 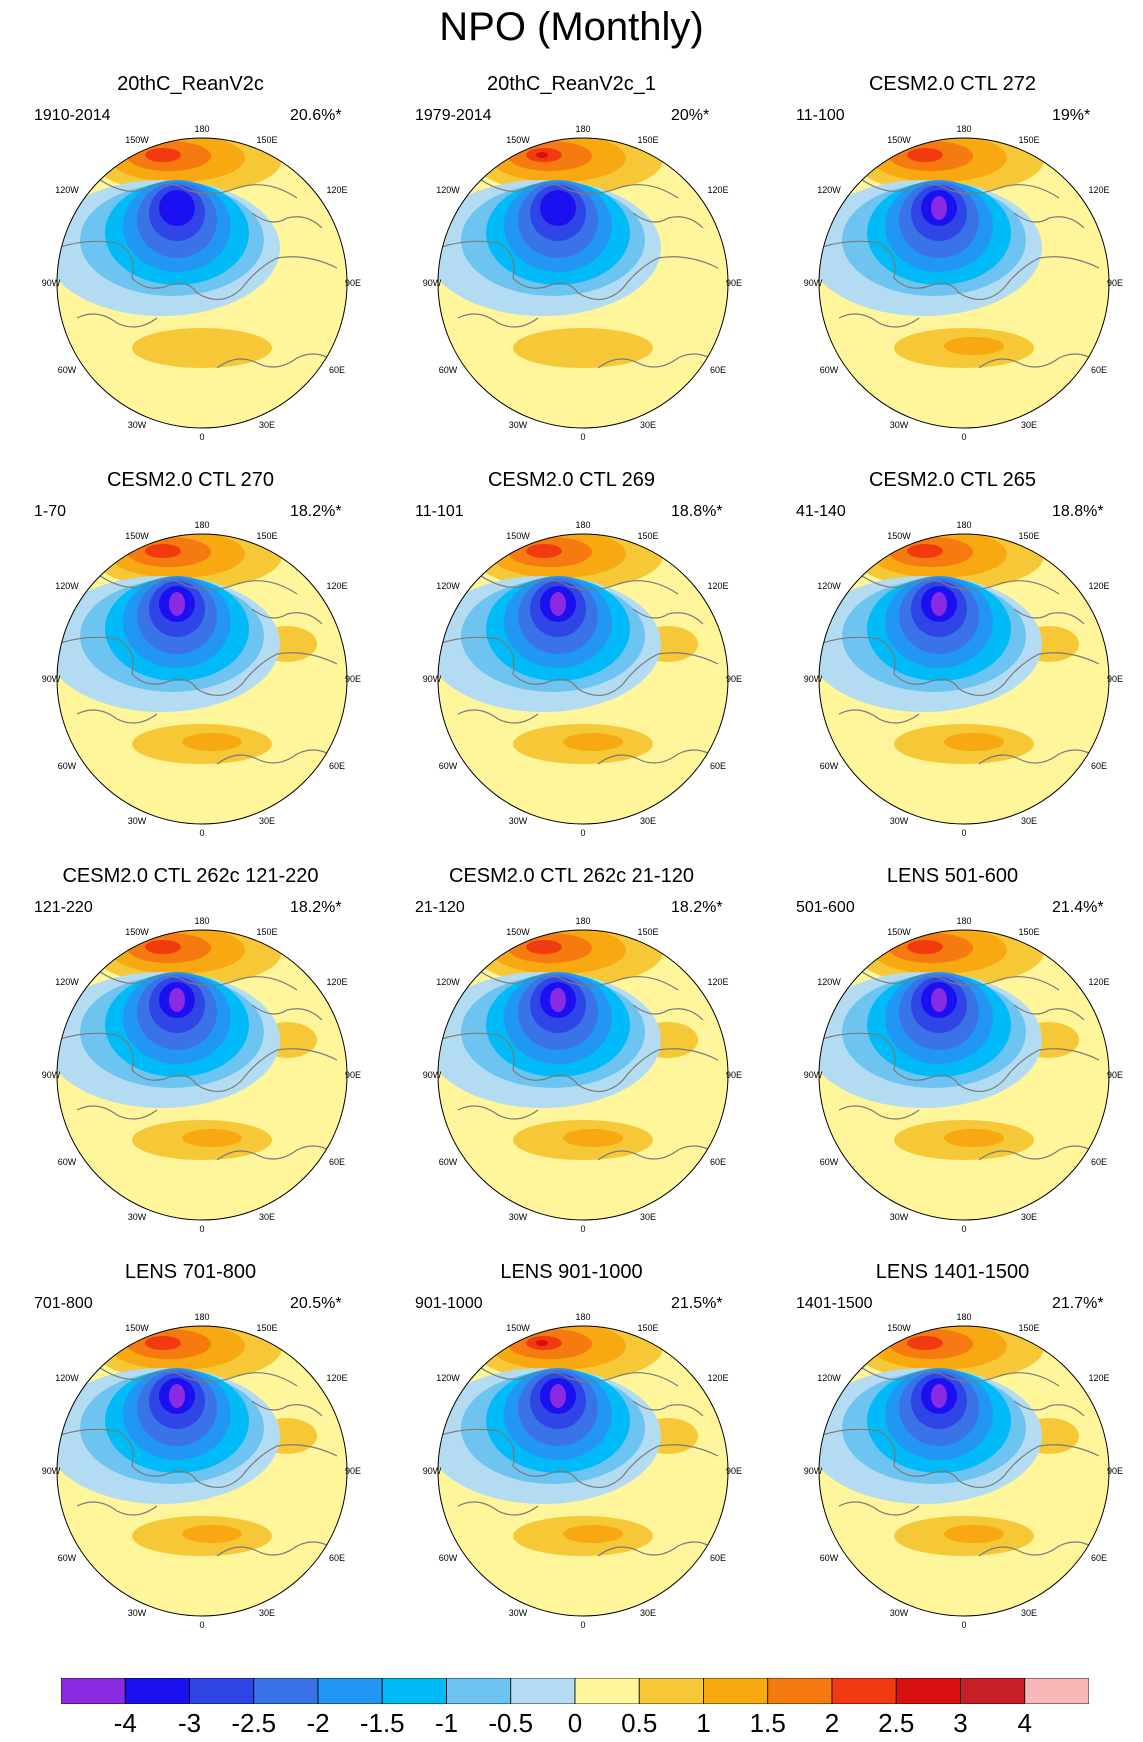 I want to click on panel-title: LENS 701-800, so click(x=190, y=1272).